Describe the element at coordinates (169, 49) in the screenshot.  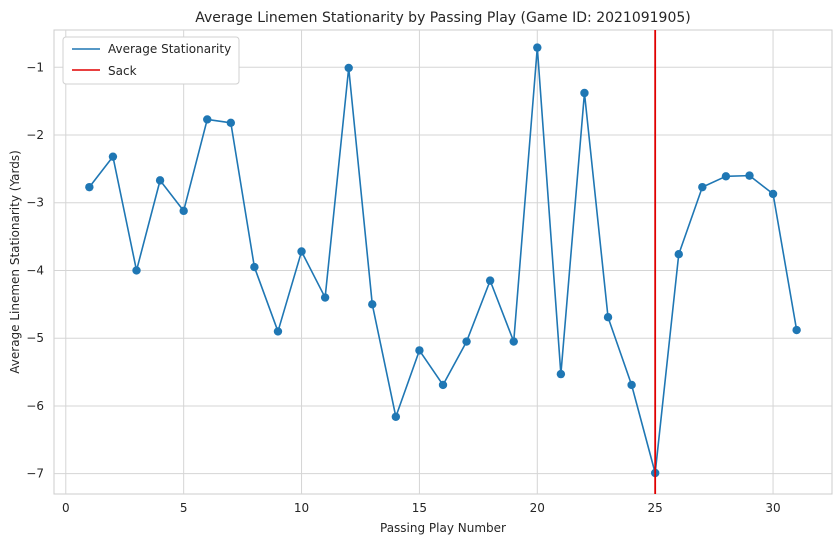
I see `legend-label-stationarity: Average Stationarity` at that location.